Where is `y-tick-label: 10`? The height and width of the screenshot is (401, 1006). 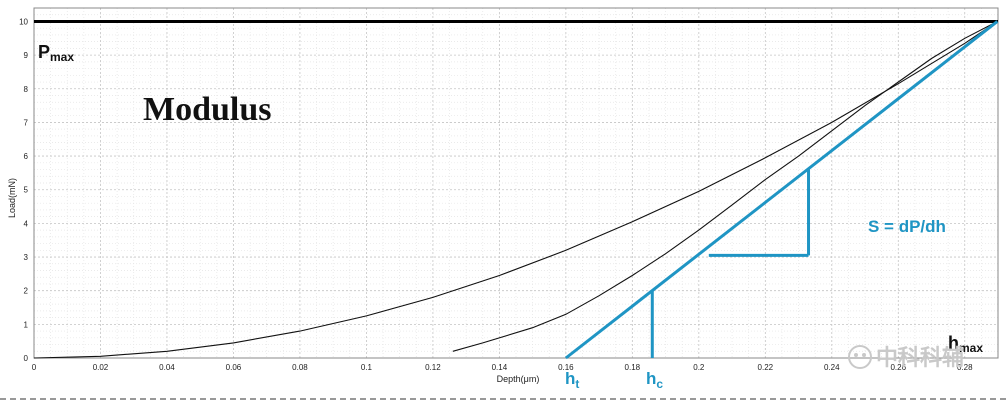 y-tick-label: 10 is located at coordinates (23, 21).